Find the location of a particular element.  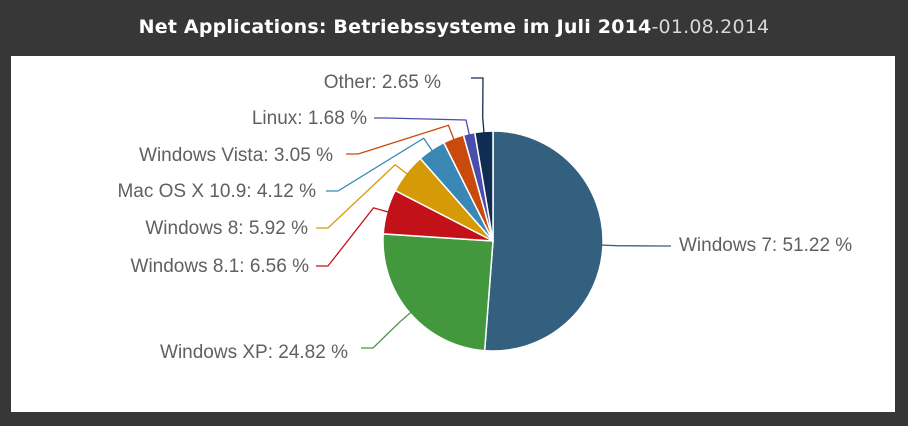

chart-date: 01.08.2014 is located at coordinates (714, 27).